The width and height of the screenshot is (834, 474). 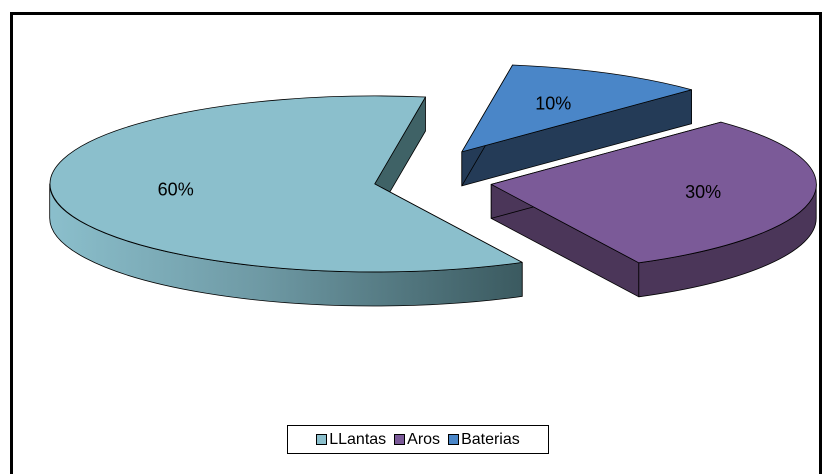 What do you see at coordinates (703, 192) in the screenshot?
I see `pct-label-aros: 30%` at bounding box center [703, 192].